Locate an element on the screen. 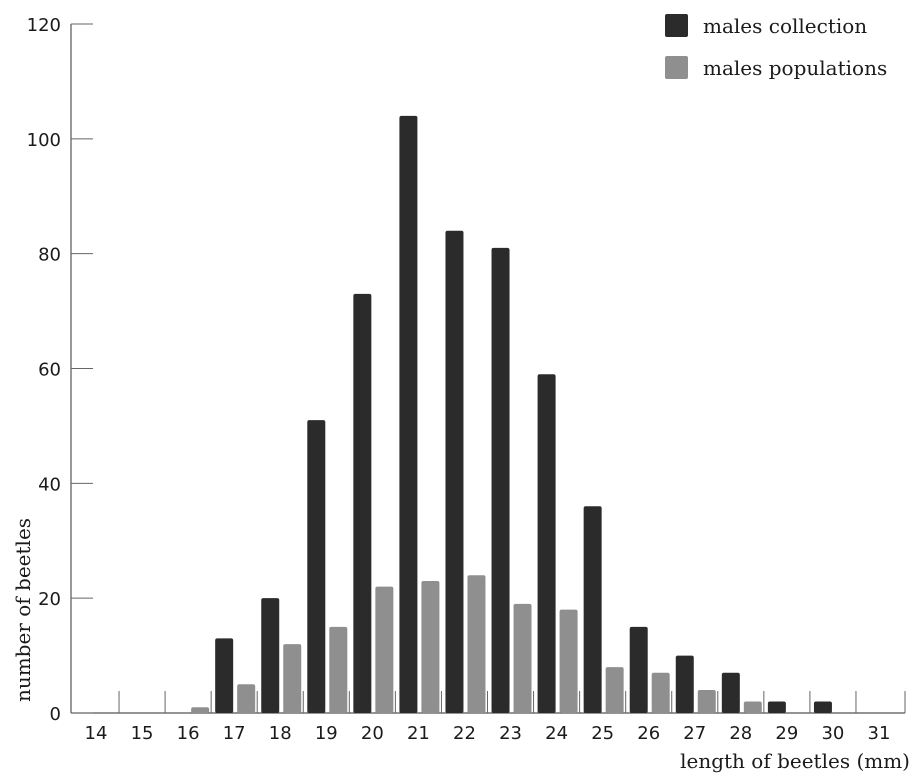  y-tick-label: 100 is located at coordinates (44, 140).